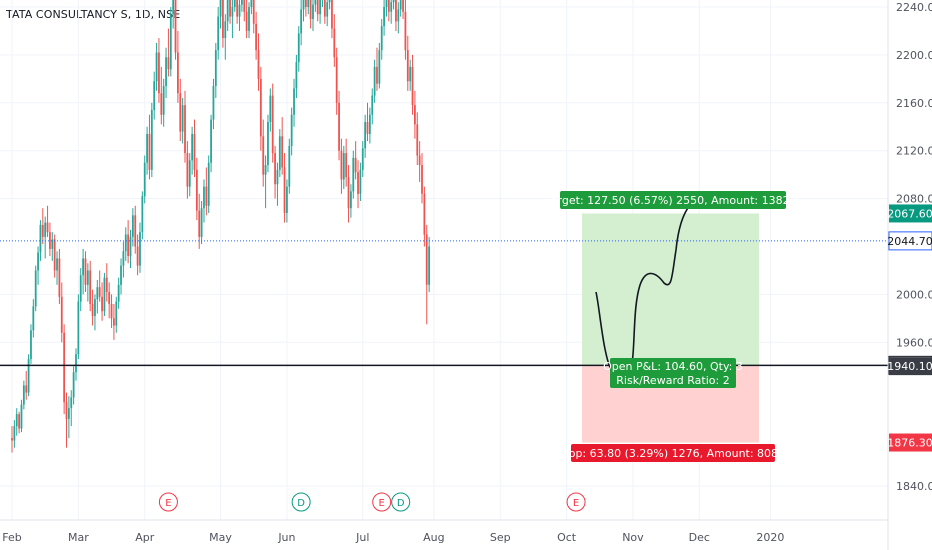 The height and width of the screenshot is (550, 932). What do you see at coordinates (633, 537) in the screenshot?
I see `time-tick-label: Nov` at bounding box center [633, 537].